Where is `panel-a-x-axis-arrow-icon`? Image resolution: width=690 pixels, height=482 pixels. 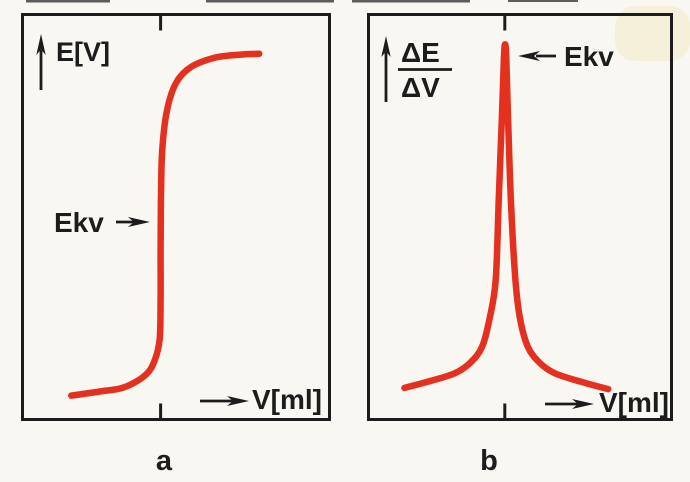
panel-a-x-axis-arrow-icon is located at coordinates (224, 401).